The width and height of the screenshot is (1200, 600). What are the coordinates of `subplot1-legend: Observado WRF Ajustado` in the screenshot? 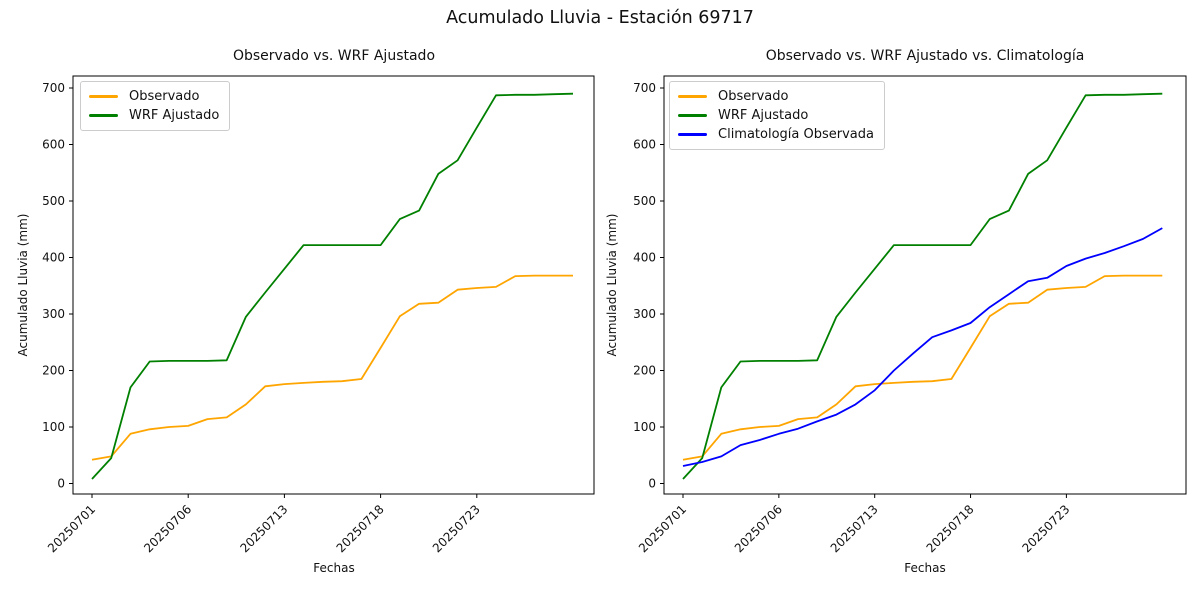 It's located at (155, 106).